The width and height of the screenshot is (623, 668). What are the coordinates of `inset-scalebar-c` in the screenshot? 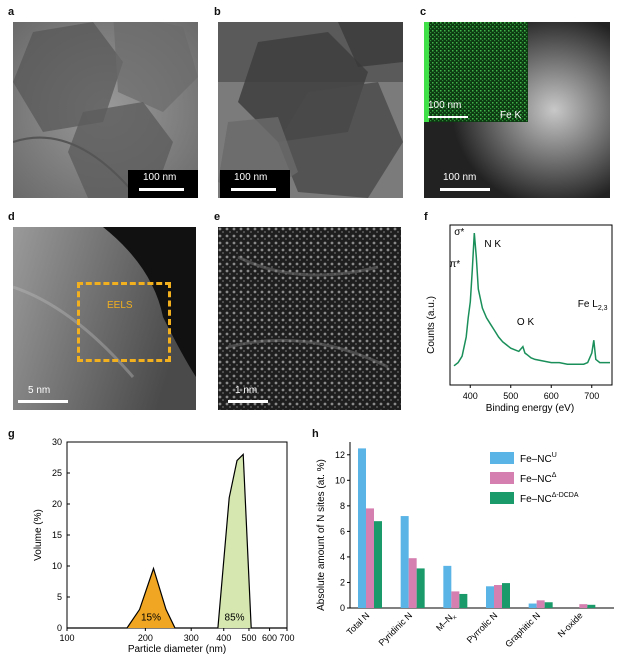 It's located at (448, 117).